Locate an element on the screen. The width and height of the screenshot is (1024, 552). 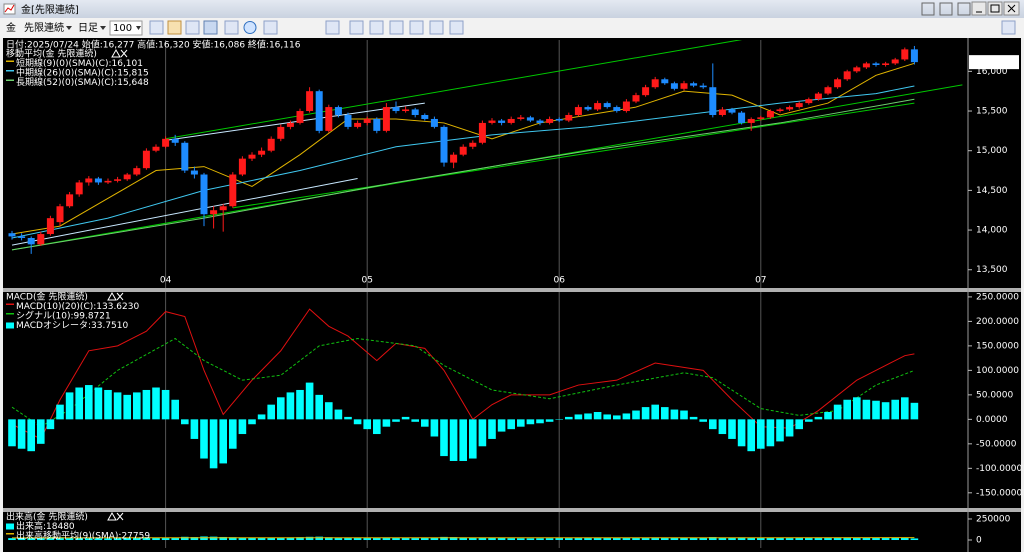
link-button is located at coordinates (946, 9).